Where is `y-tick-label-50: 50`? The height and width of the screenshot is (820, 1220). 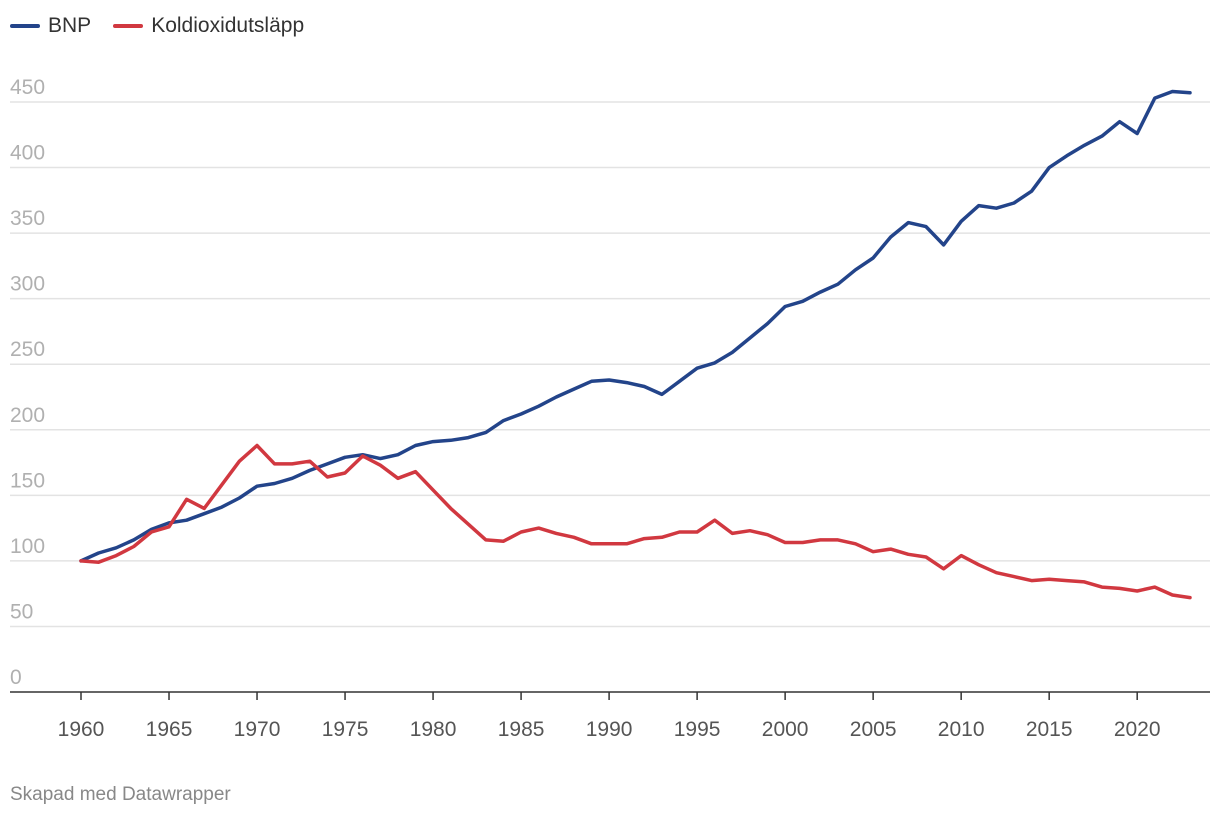 y-tick-label-50: 50 is located at coordinates (21, 611).